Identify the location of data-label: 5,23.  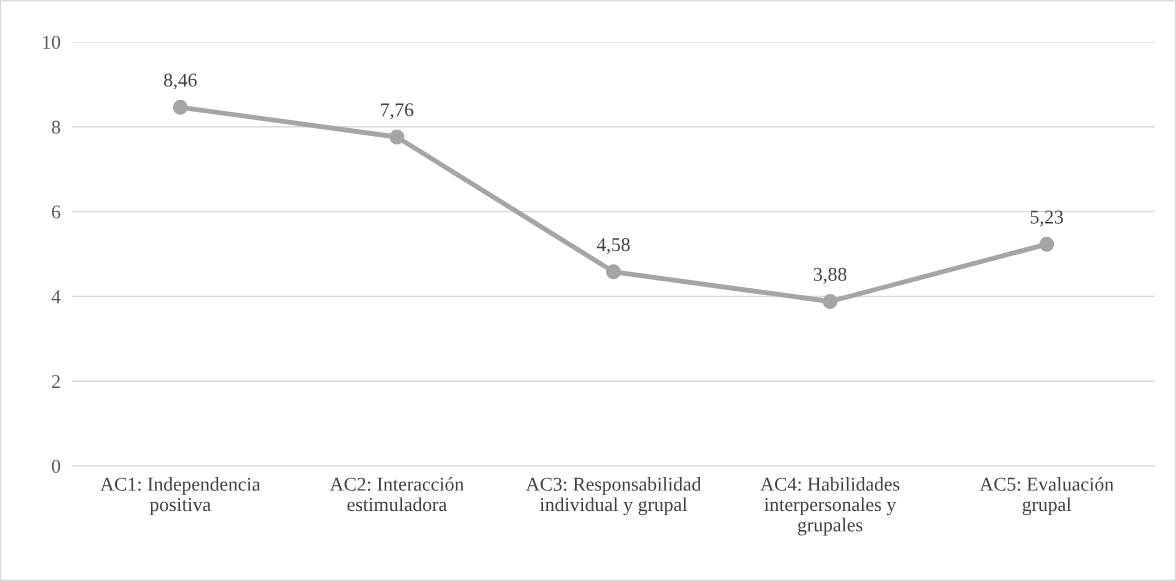
(1046, 218).